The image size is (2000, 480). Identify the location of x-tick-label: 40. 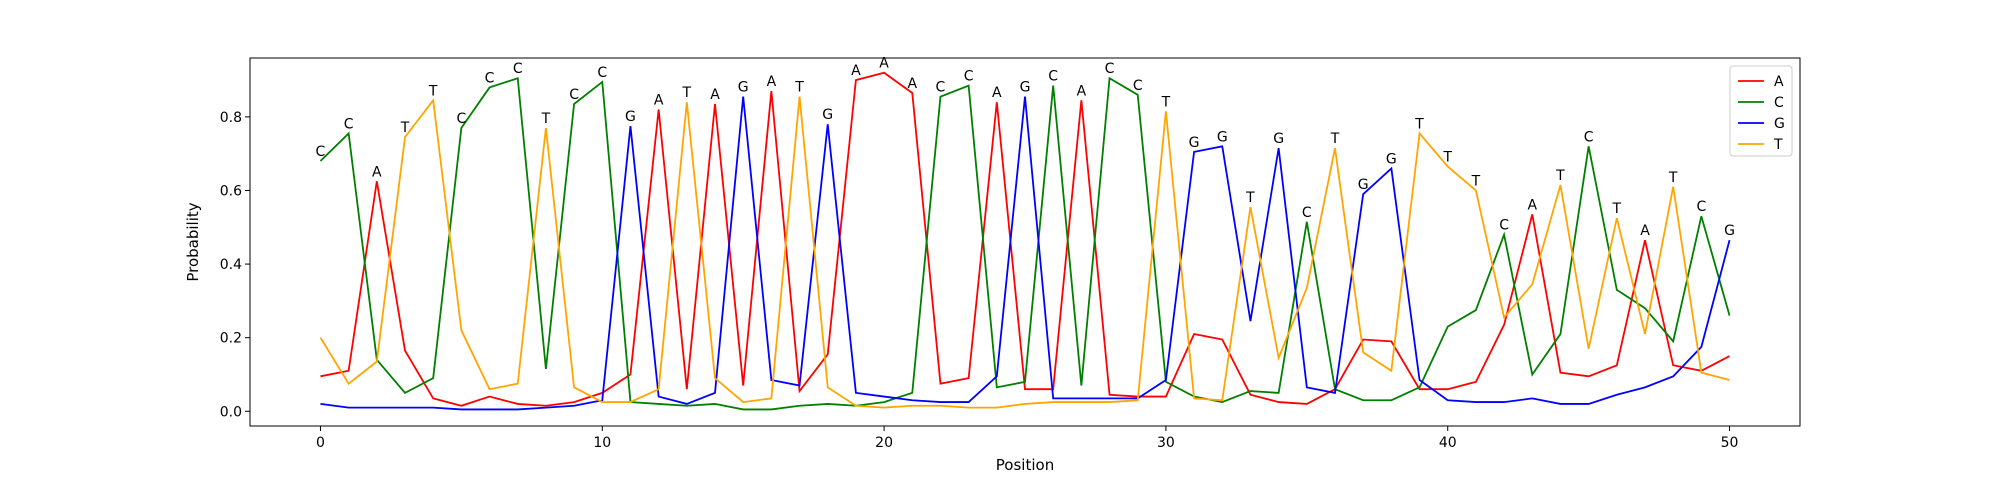
(1448, 443).